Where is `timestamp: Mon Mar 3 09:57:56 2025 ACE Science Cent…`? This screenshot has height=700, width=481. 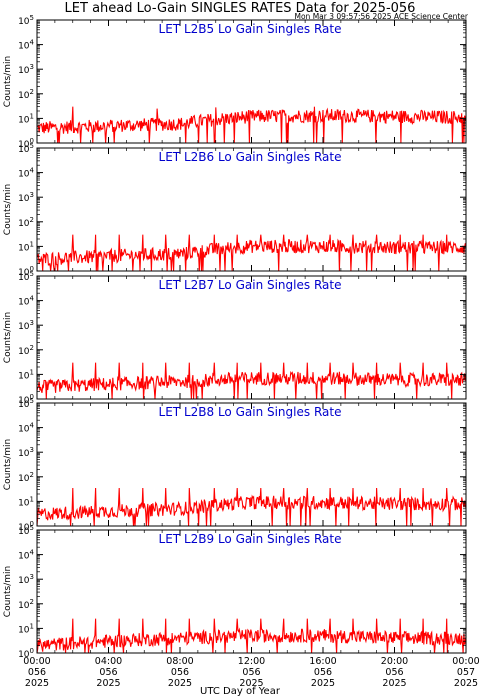
timestamp: Mon Mar 3 09:57:56 2025 ACE Science Cent… is located at coordinates (382, 16).